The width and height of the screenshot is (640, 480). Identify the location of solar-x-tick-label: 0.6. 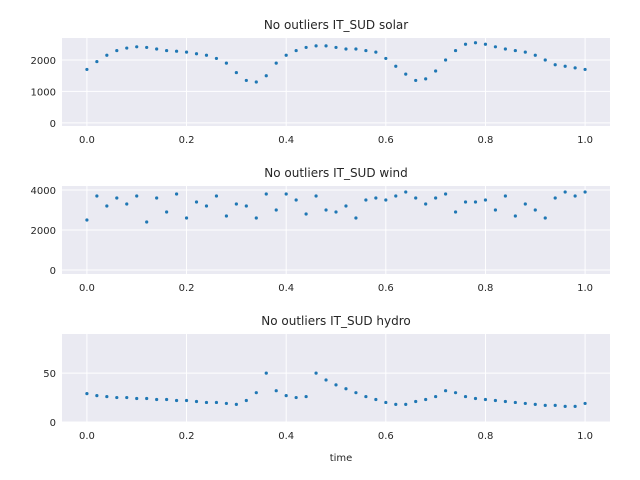
(386, 140).